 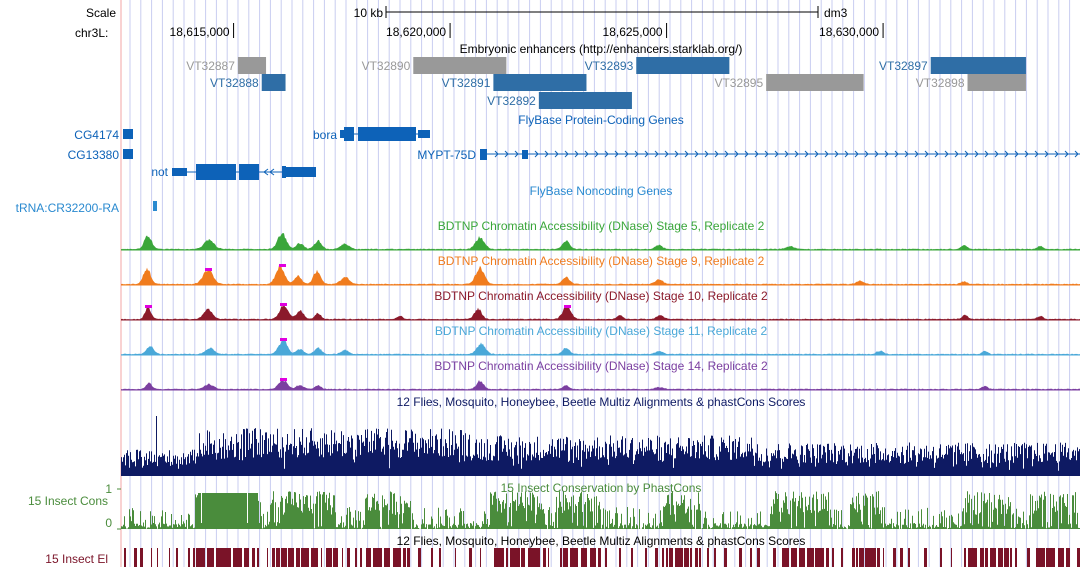 What do you see at coordinates (76, 559) in the screenshot?
I see `elements-side-label: 15 Insect El` at bounding box center [76, 559].